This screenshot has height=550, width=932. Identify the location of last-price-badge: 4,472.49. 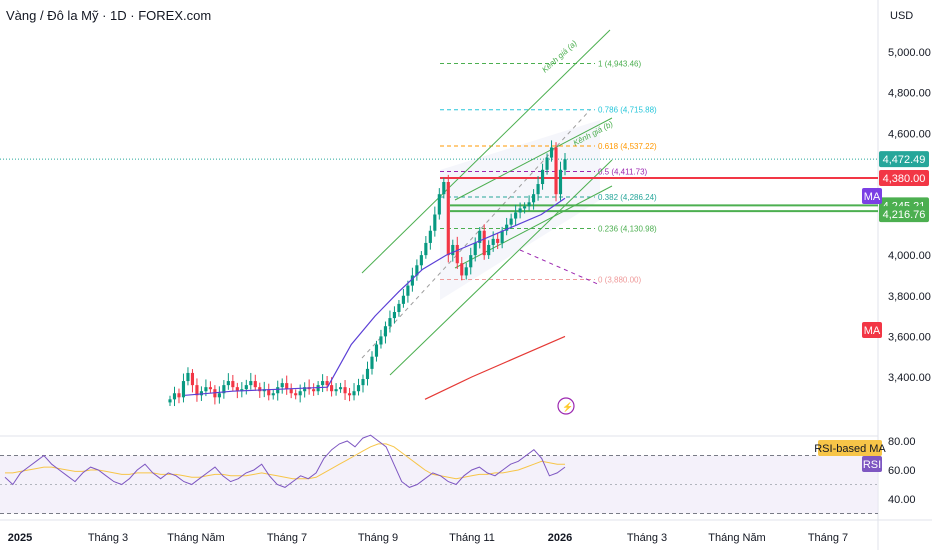
(904, 160).